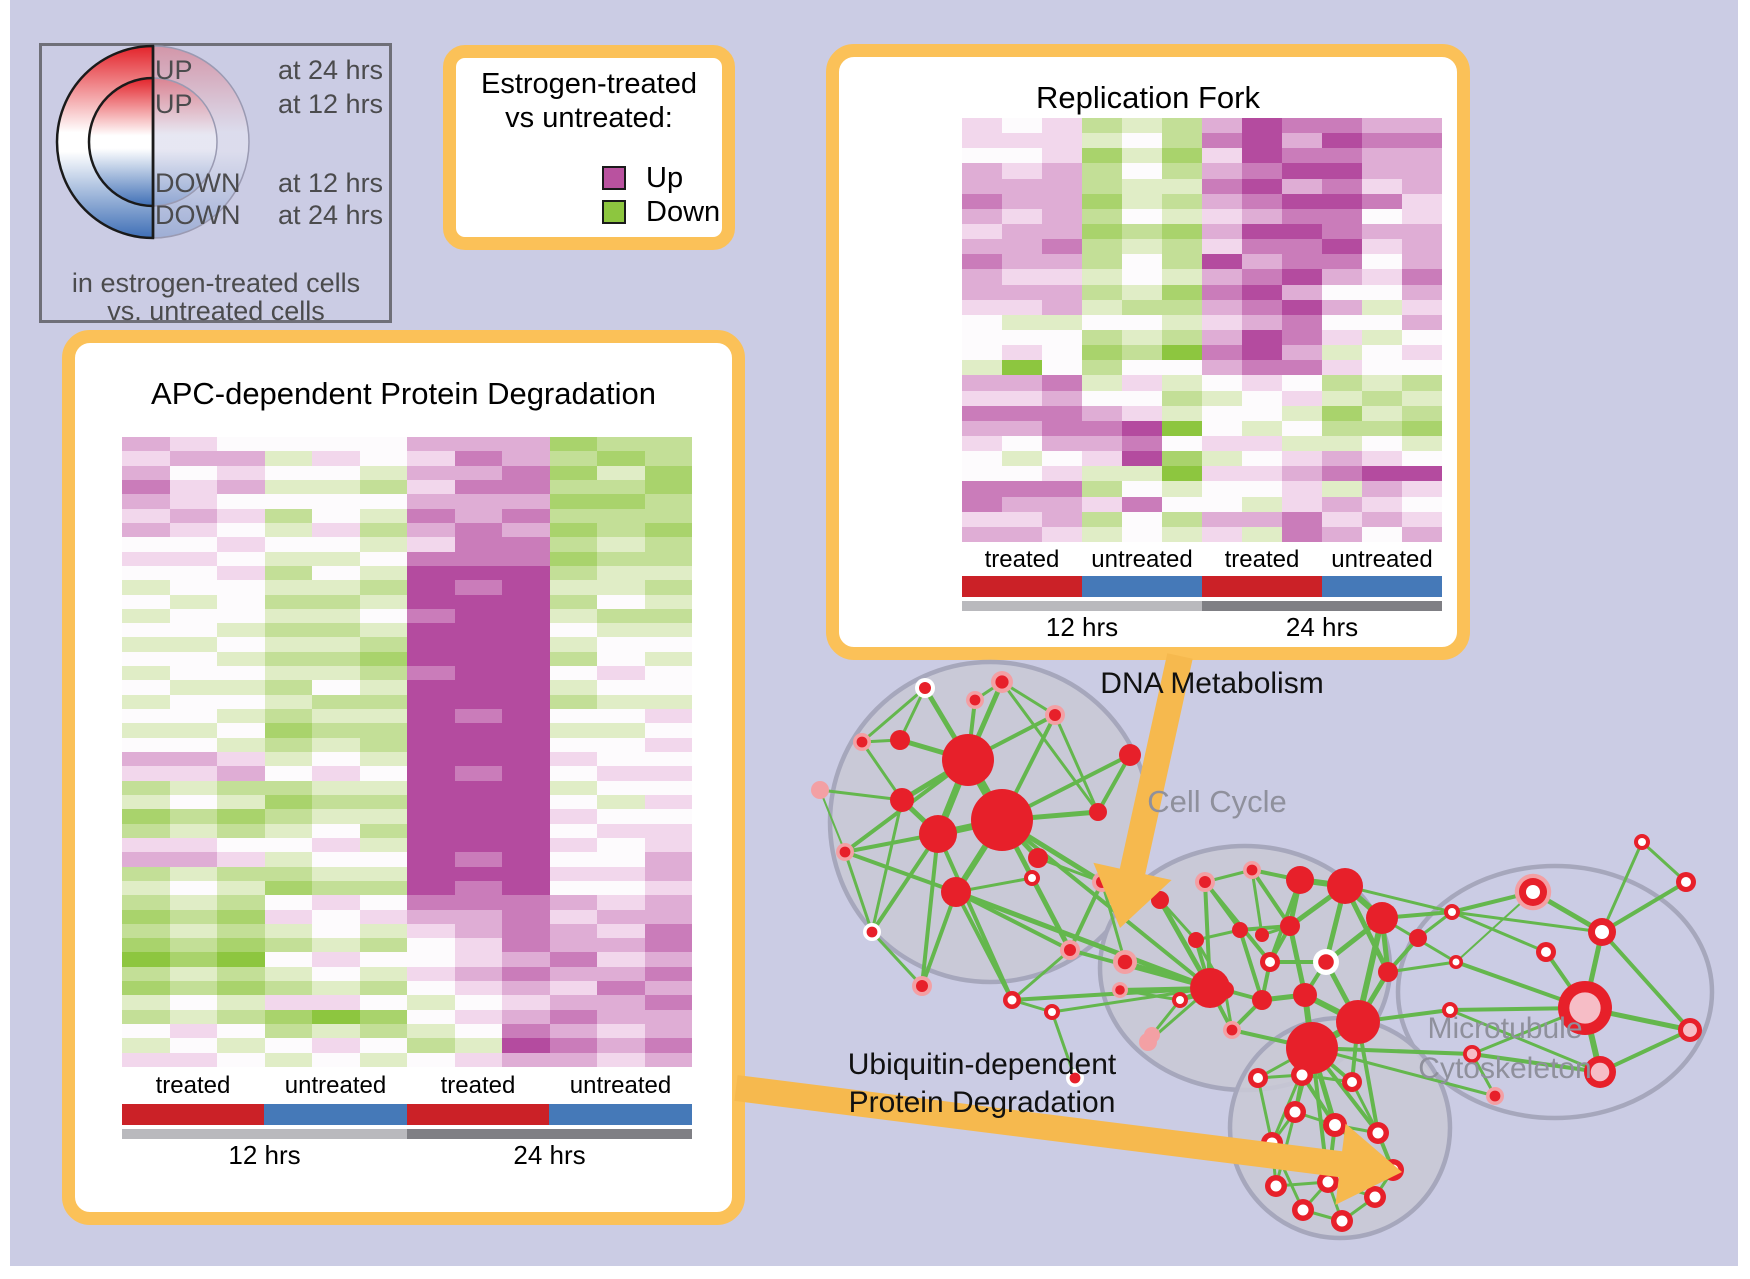  Describe the element at coordinates (216, 283) in the screenshot. I see `key-footer-line1: in estrogen-treated cells` at that location.